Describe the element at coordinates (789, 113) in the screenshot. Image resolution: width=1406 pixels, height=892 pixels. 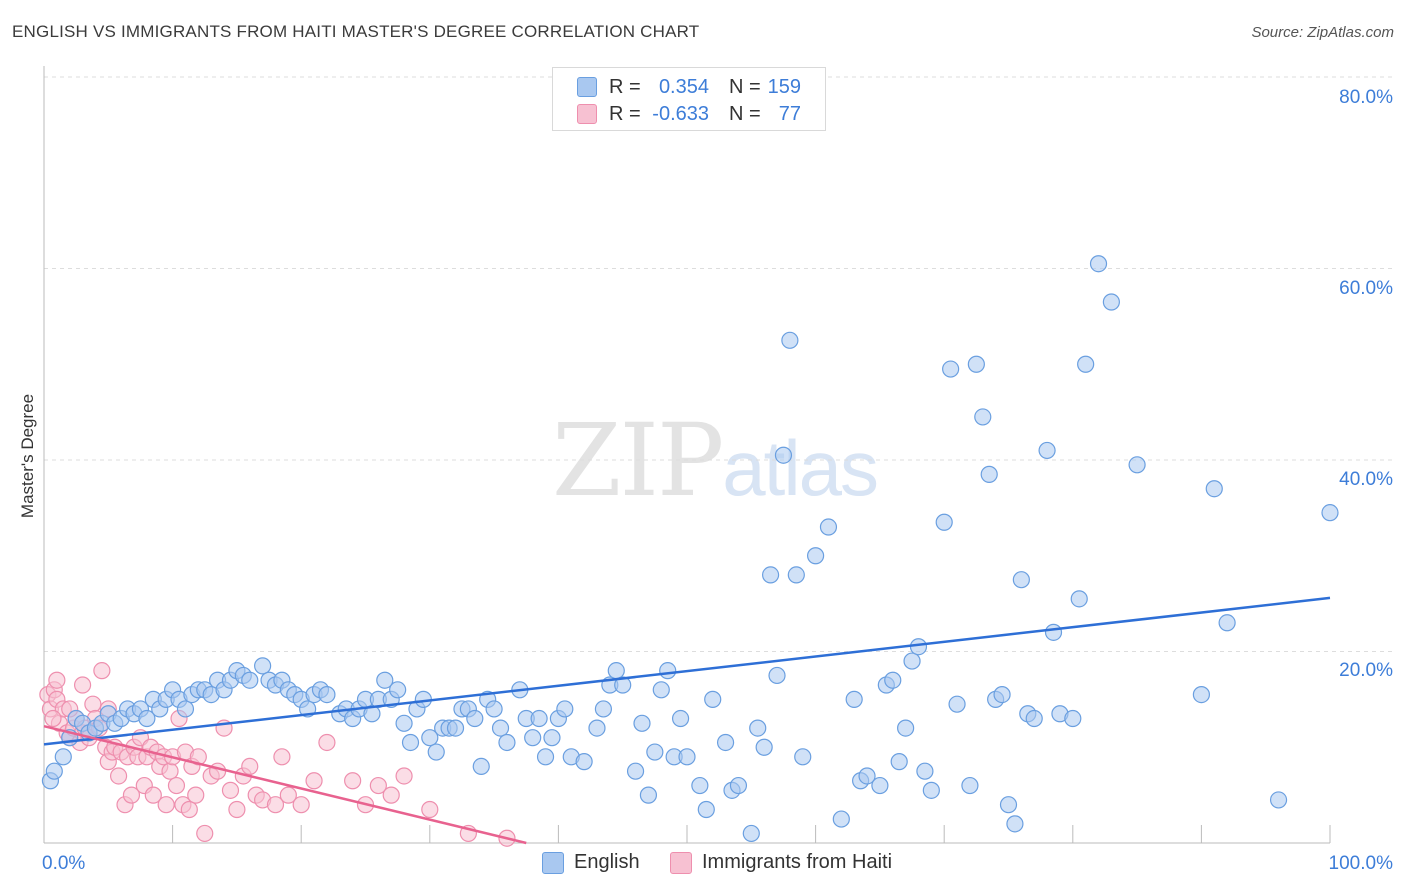
I see `n-value: 77` at that location.